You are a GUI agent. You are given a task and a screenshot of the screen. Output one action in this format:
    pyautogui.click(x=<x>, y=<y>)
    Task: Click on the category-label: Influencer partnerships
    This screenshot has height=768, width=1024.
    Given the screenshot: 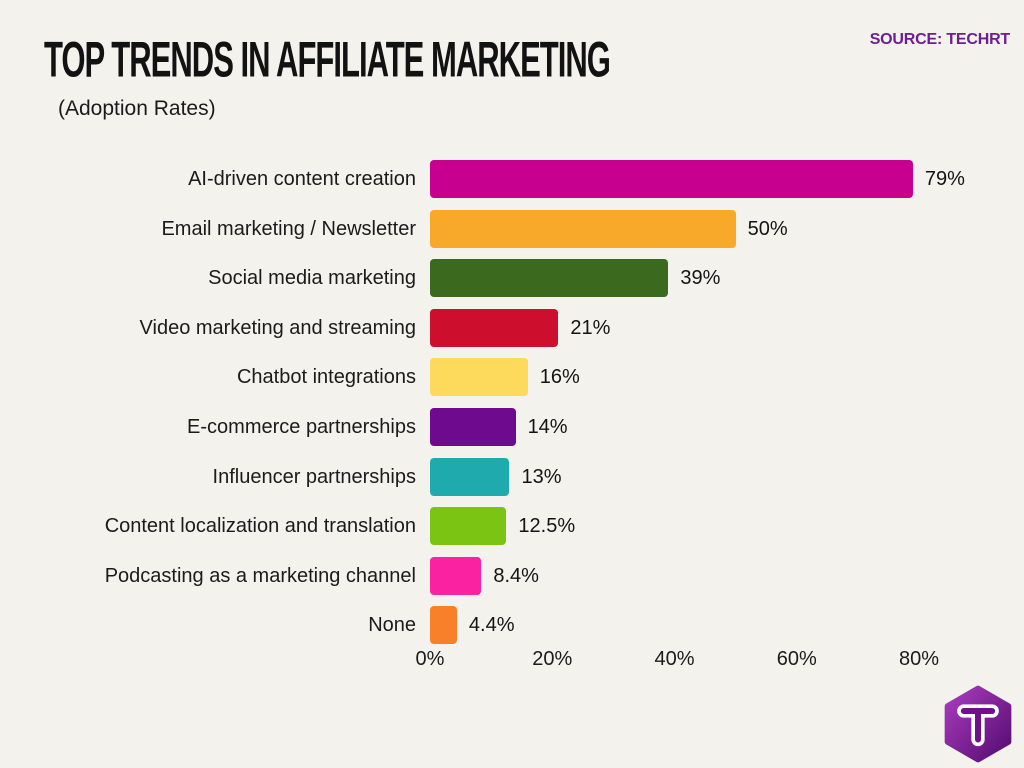 What is the action you would take?
    pyautogui.click(x=314, y=476)
    